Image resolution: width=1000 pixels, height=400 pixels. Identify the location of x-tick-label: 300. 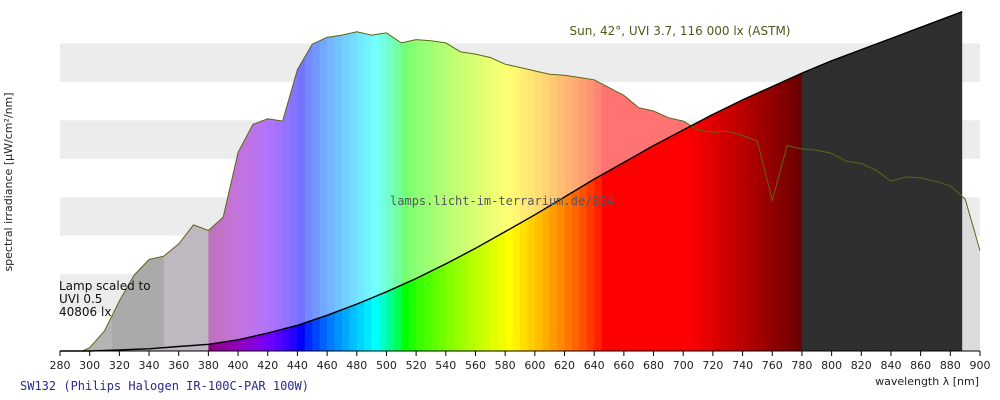
(89, 365).